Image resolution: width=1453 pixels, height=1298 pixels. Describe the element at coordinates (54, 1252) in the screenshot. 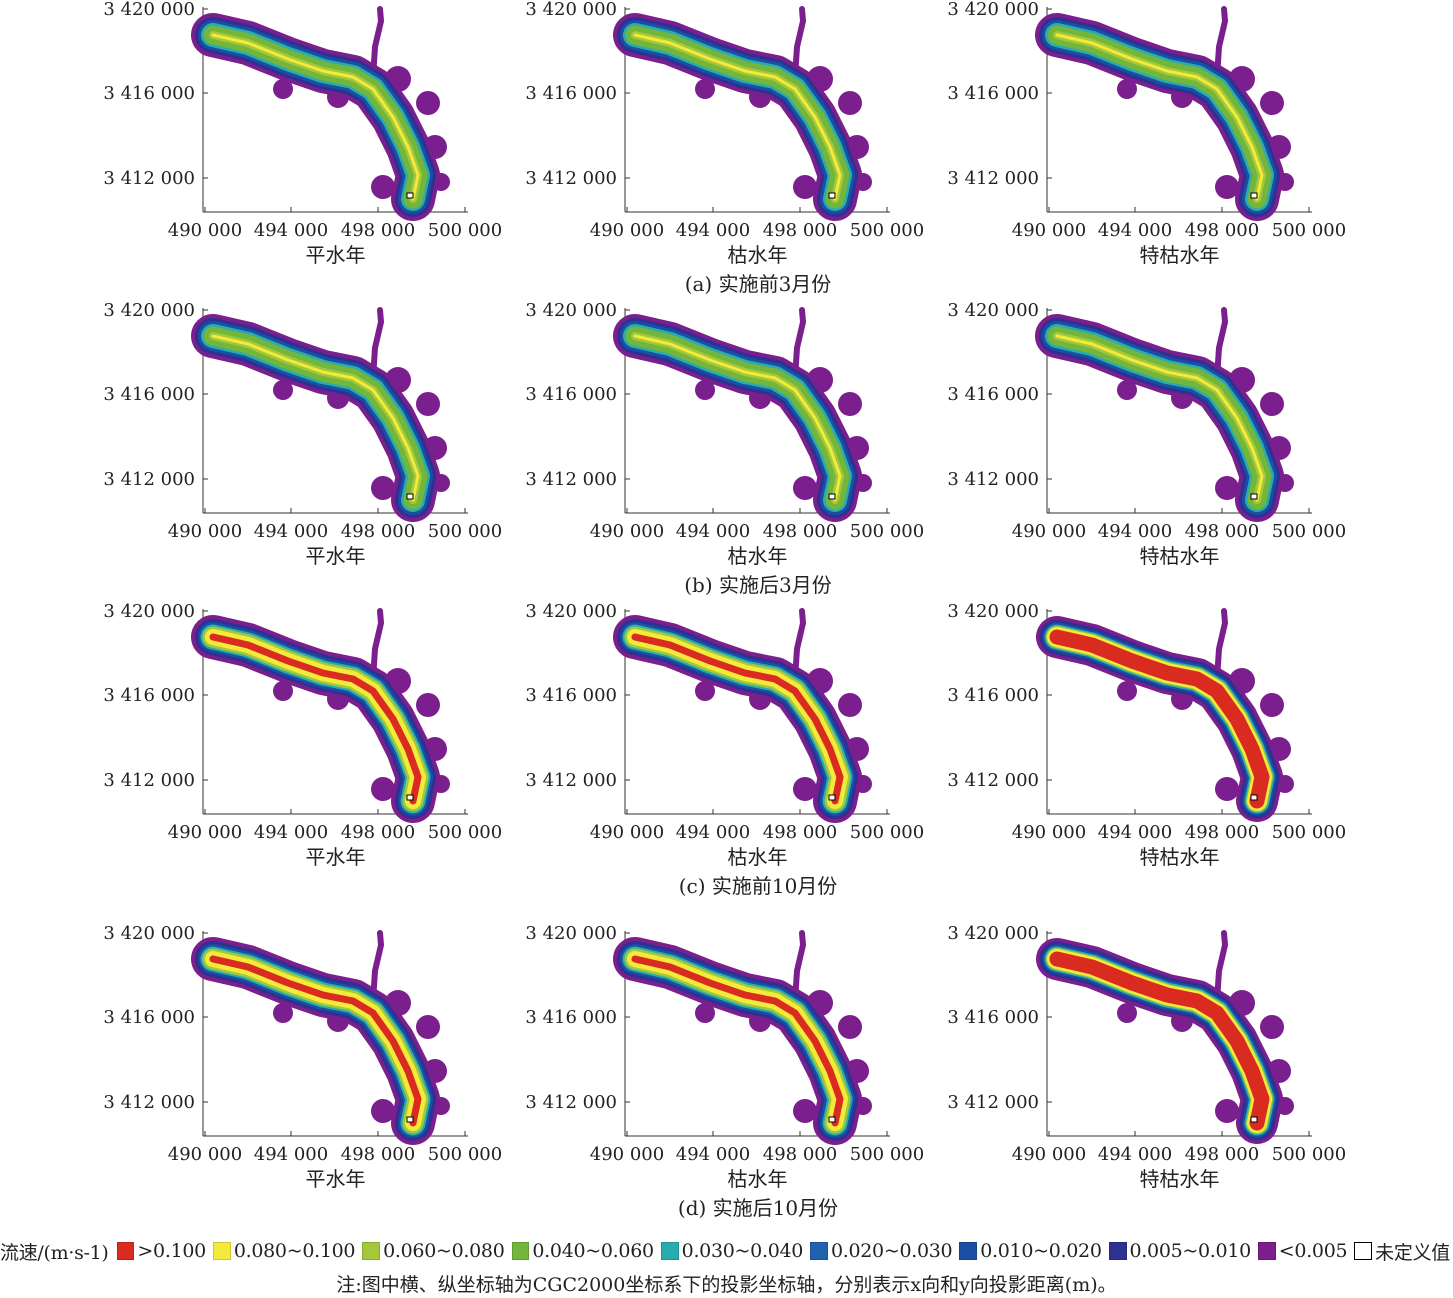

I see `legend-title: 流速/(m·s-1)` at that location.